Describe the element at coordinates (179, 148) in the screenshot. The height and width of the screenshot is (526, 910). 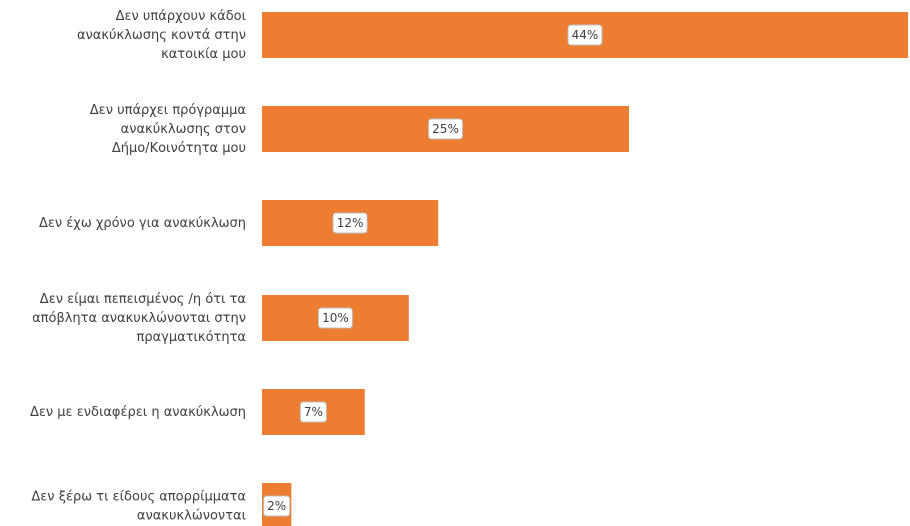
I see `category-label-line: Δήμο/Κοινότητα μου` at that location.